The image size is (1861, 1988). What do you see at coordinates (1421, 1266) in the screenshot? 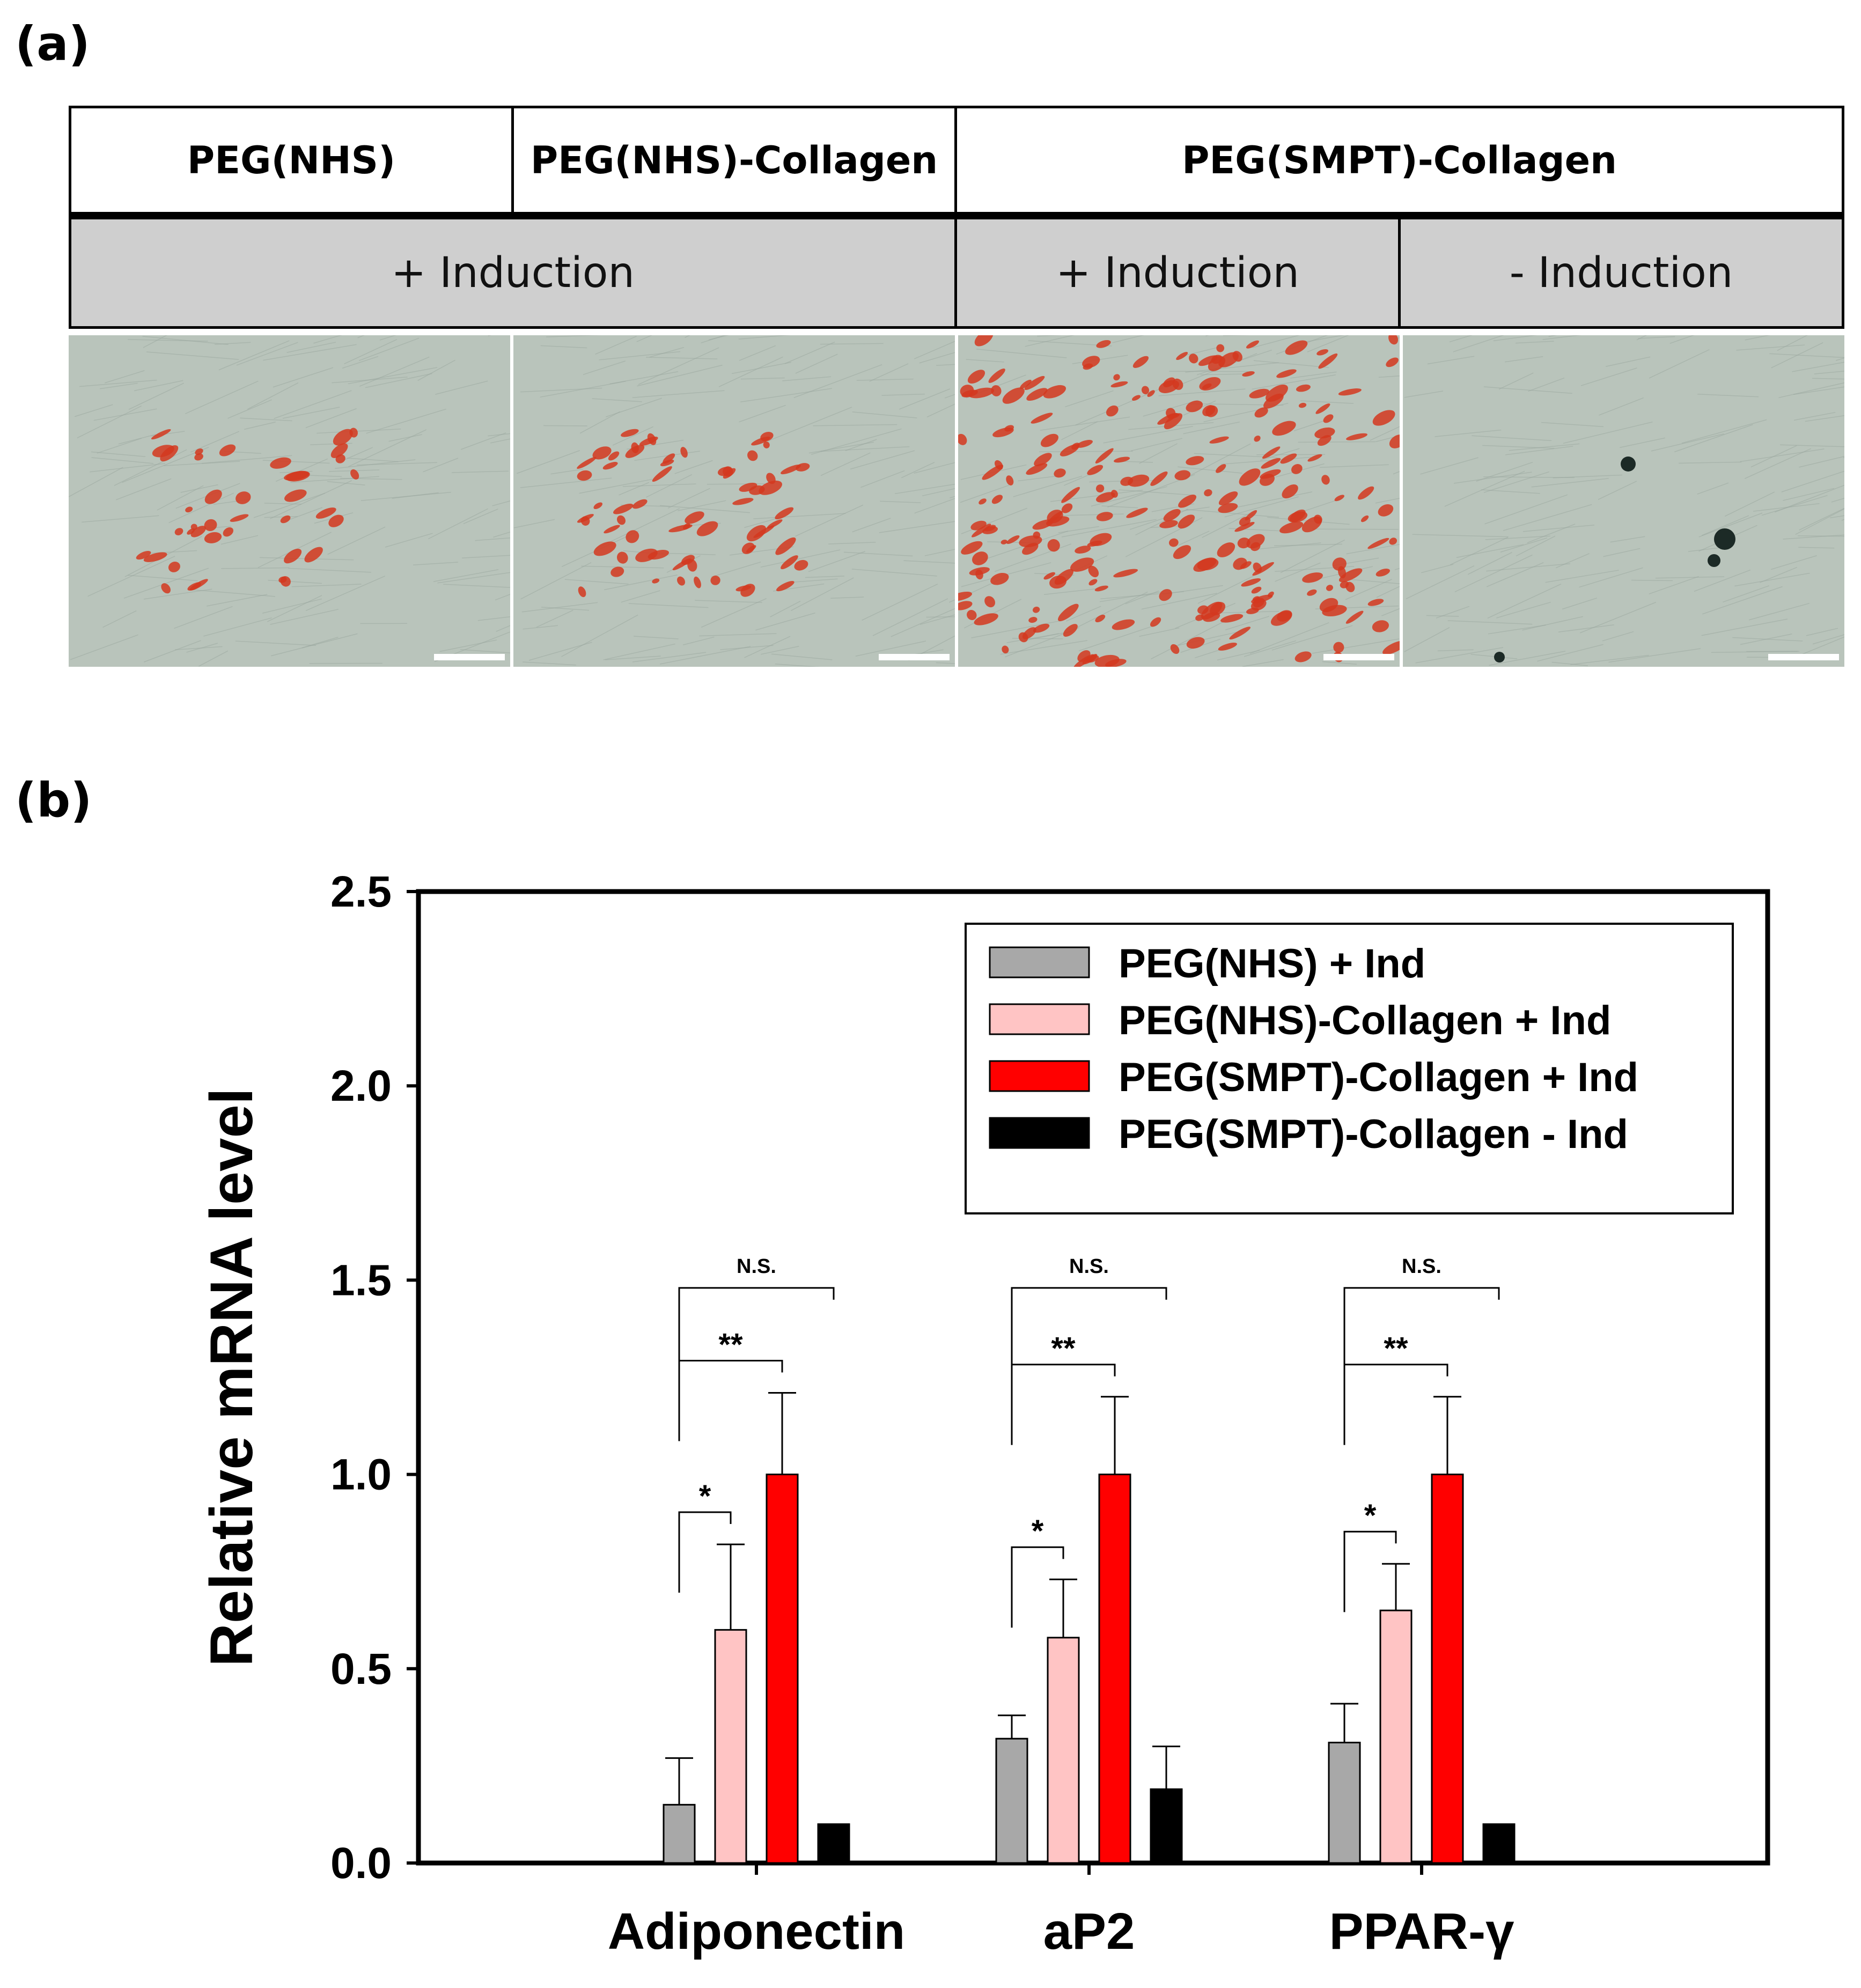
I see `significance-label: N.S.` at bounding box center [1421, 1266].